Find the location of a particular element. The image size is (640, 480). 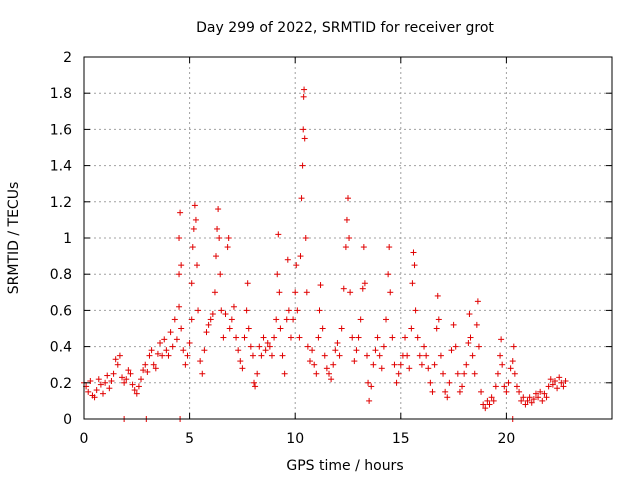

y-tick-label: 1.8 is located at coordinates (61, 94).